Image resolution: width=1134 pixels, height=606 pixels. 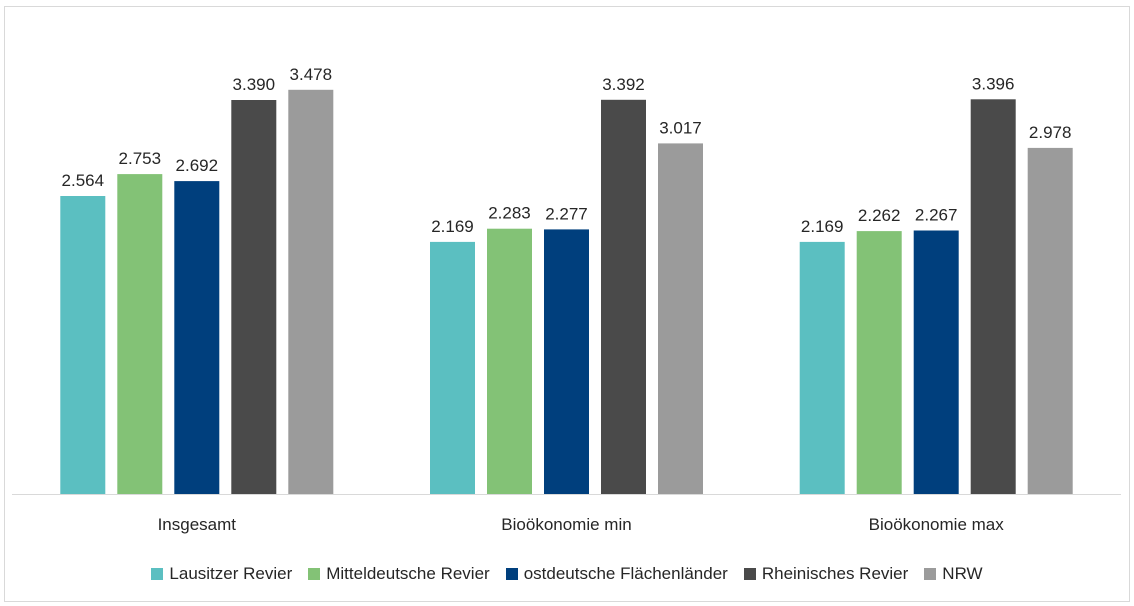 What do you see at coordinates (993, 83) in the screenshot?
I see `data-label: 3.396` at bounding box center [993, 83].